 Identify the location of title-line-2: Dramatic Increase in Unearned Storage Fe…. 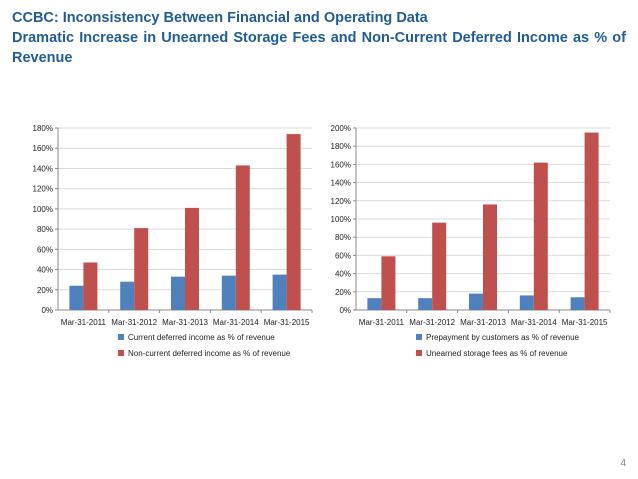
(319, 38).